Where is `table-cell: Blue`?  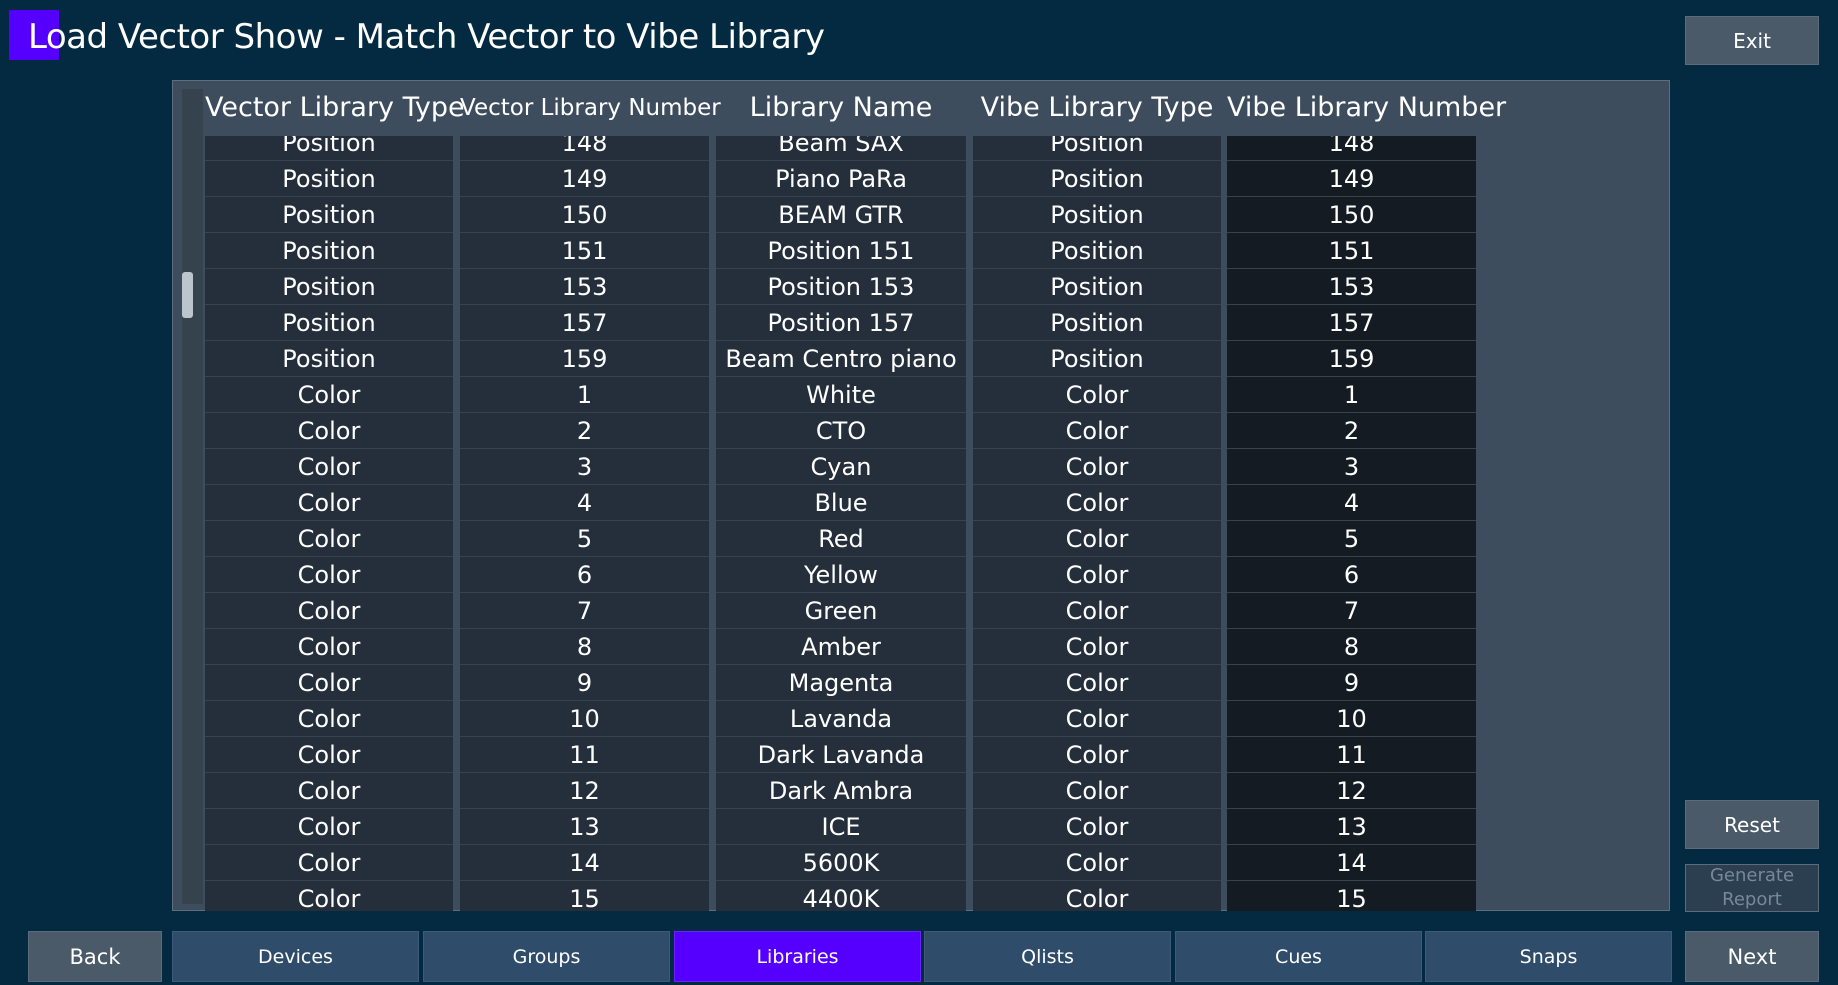
table-cell: Blue is located at coordinates (841, 503).